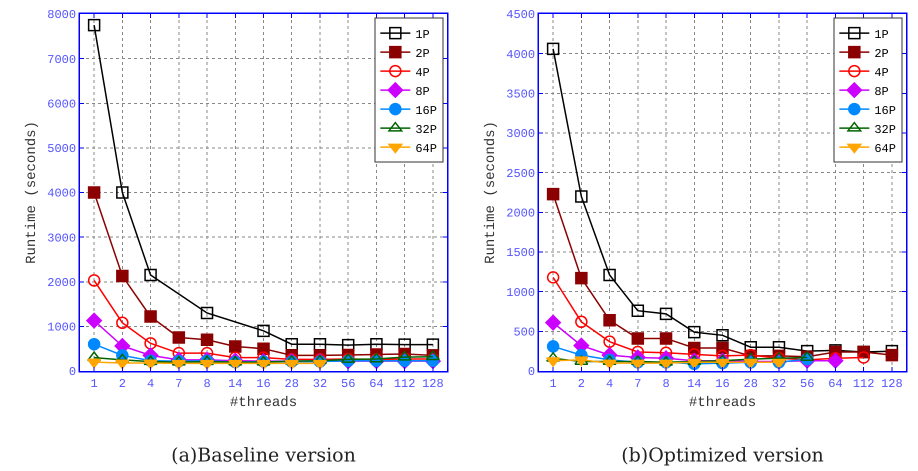 This screenshot has height=471, width=918. Describe the element at coordinates (61, 59) in the screenshot. I see `y-tick-label: 7000` at that location.